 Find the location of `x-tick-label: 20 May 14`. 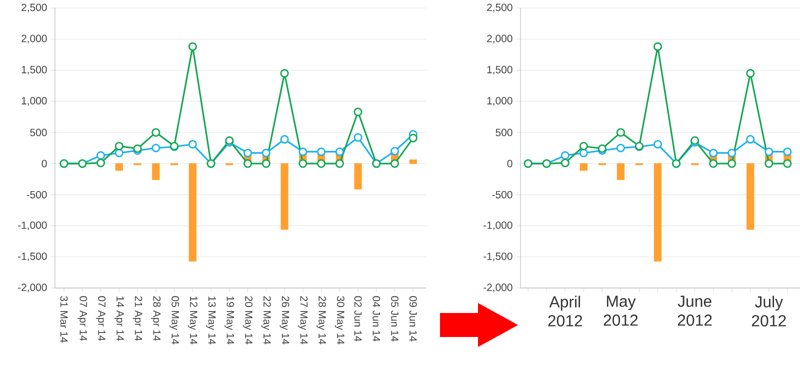

x-tick-label: 20 May 14 is located at coordinates (247, 320).